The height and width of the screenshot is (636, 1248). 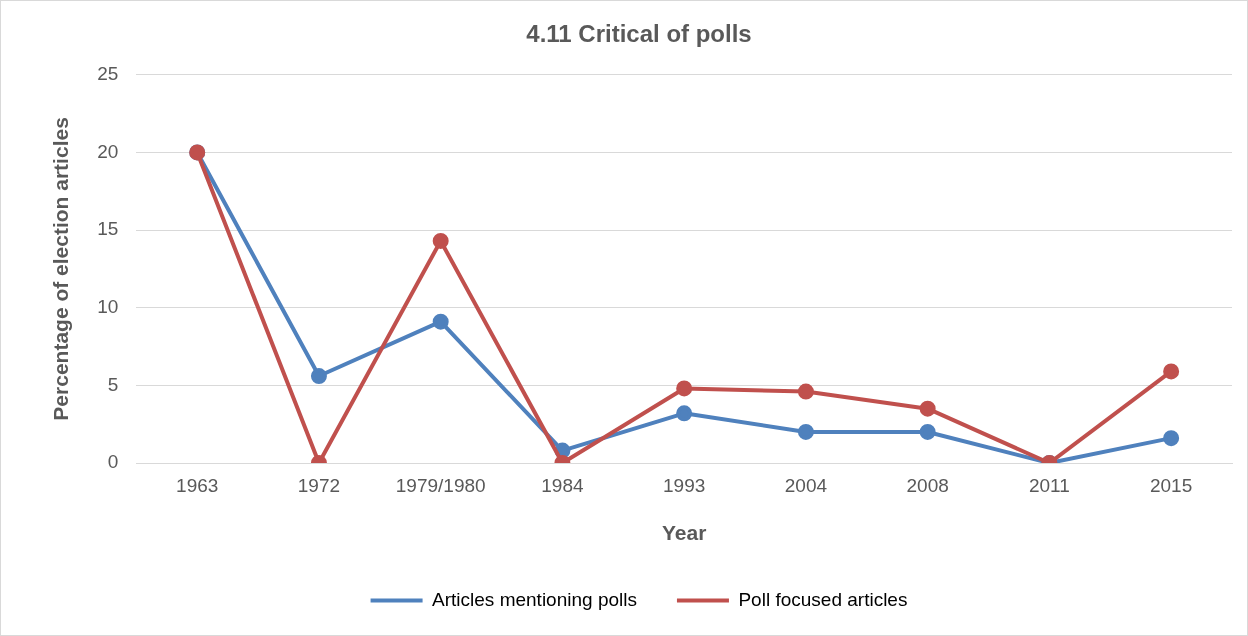 What do you see at coordinates (197, 485) in the screenshot?
I see `x-tick-label: 1963` at bounding box center [197, 485].